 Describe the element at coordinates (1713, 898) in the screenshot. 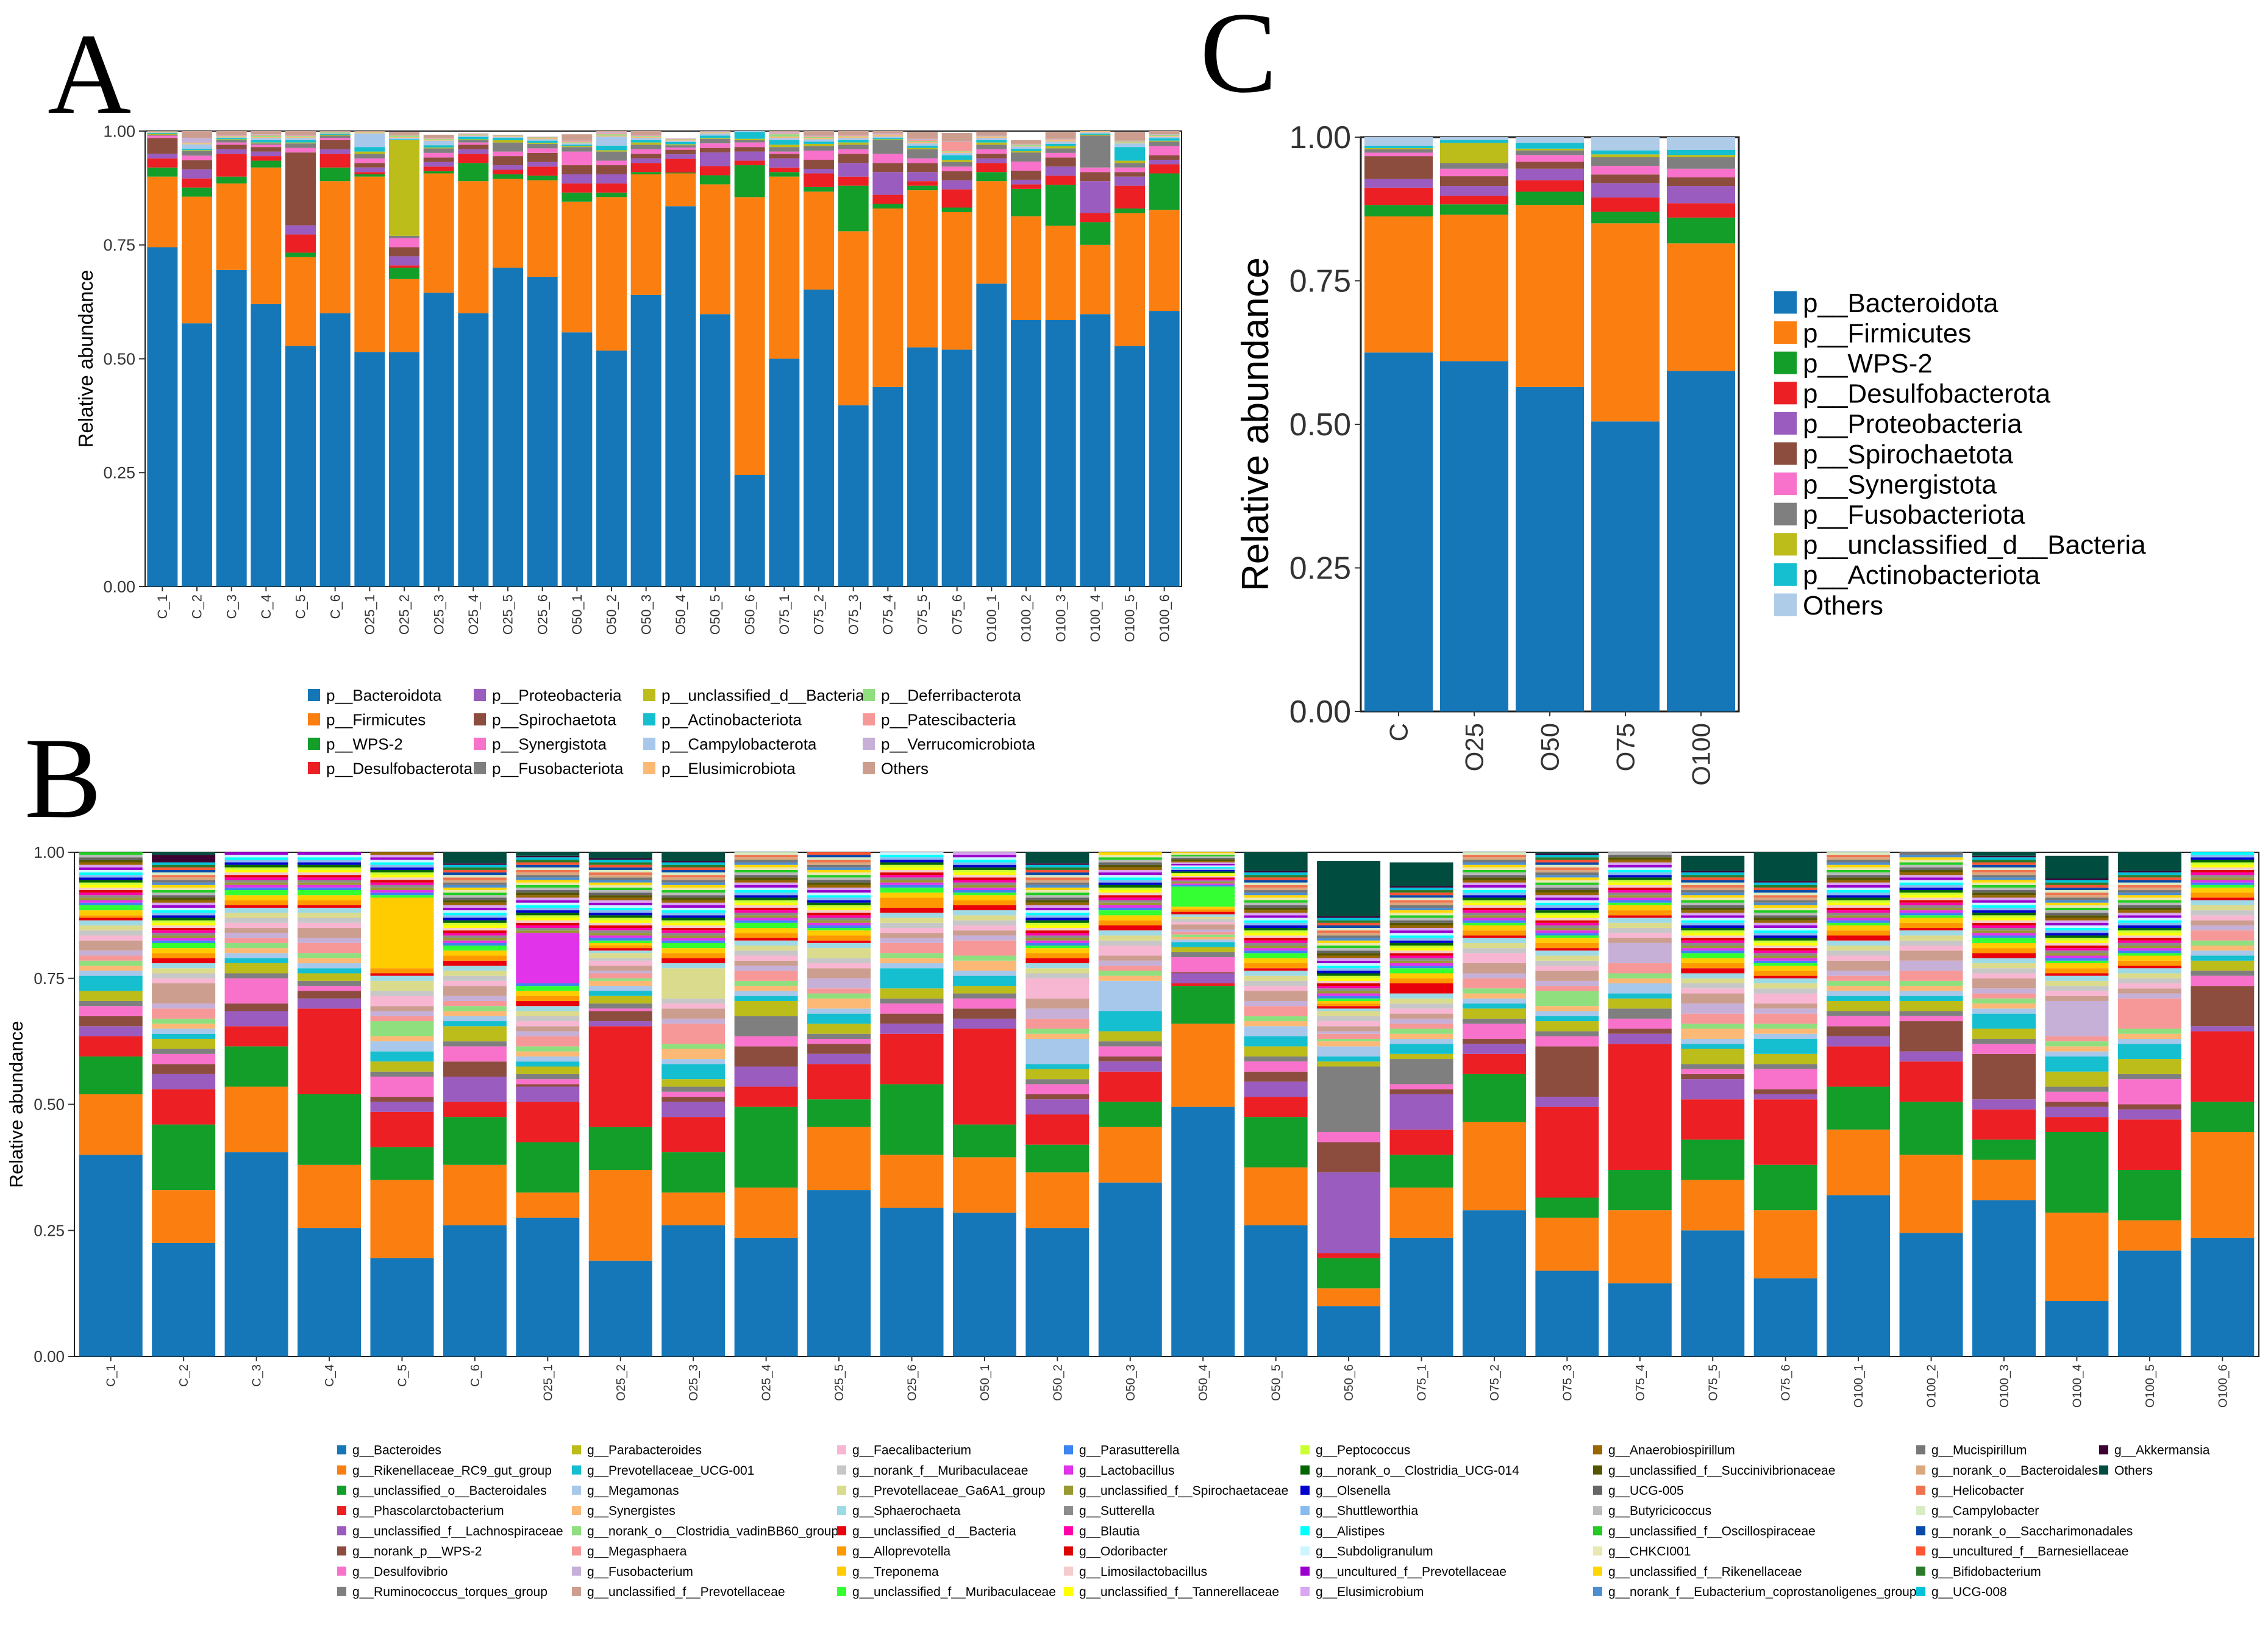

I see `bar-segment-o75-5-g-chkci001` at that location.